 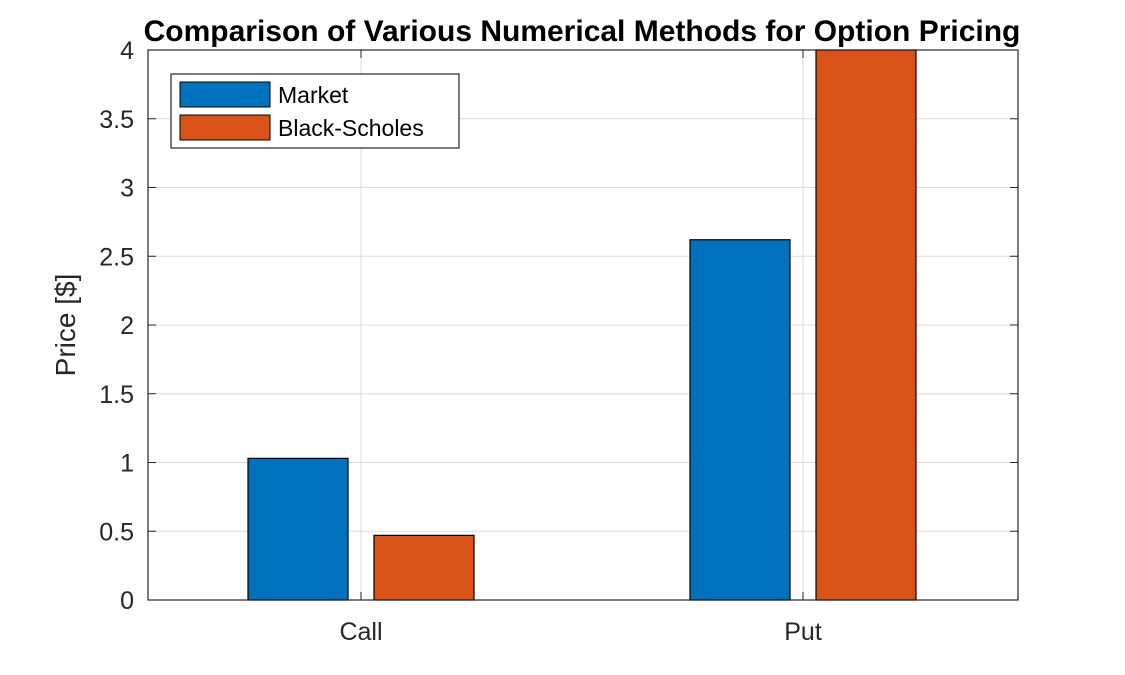 I want to click on bar-black-scholes-call, so click(x=424, y=567).